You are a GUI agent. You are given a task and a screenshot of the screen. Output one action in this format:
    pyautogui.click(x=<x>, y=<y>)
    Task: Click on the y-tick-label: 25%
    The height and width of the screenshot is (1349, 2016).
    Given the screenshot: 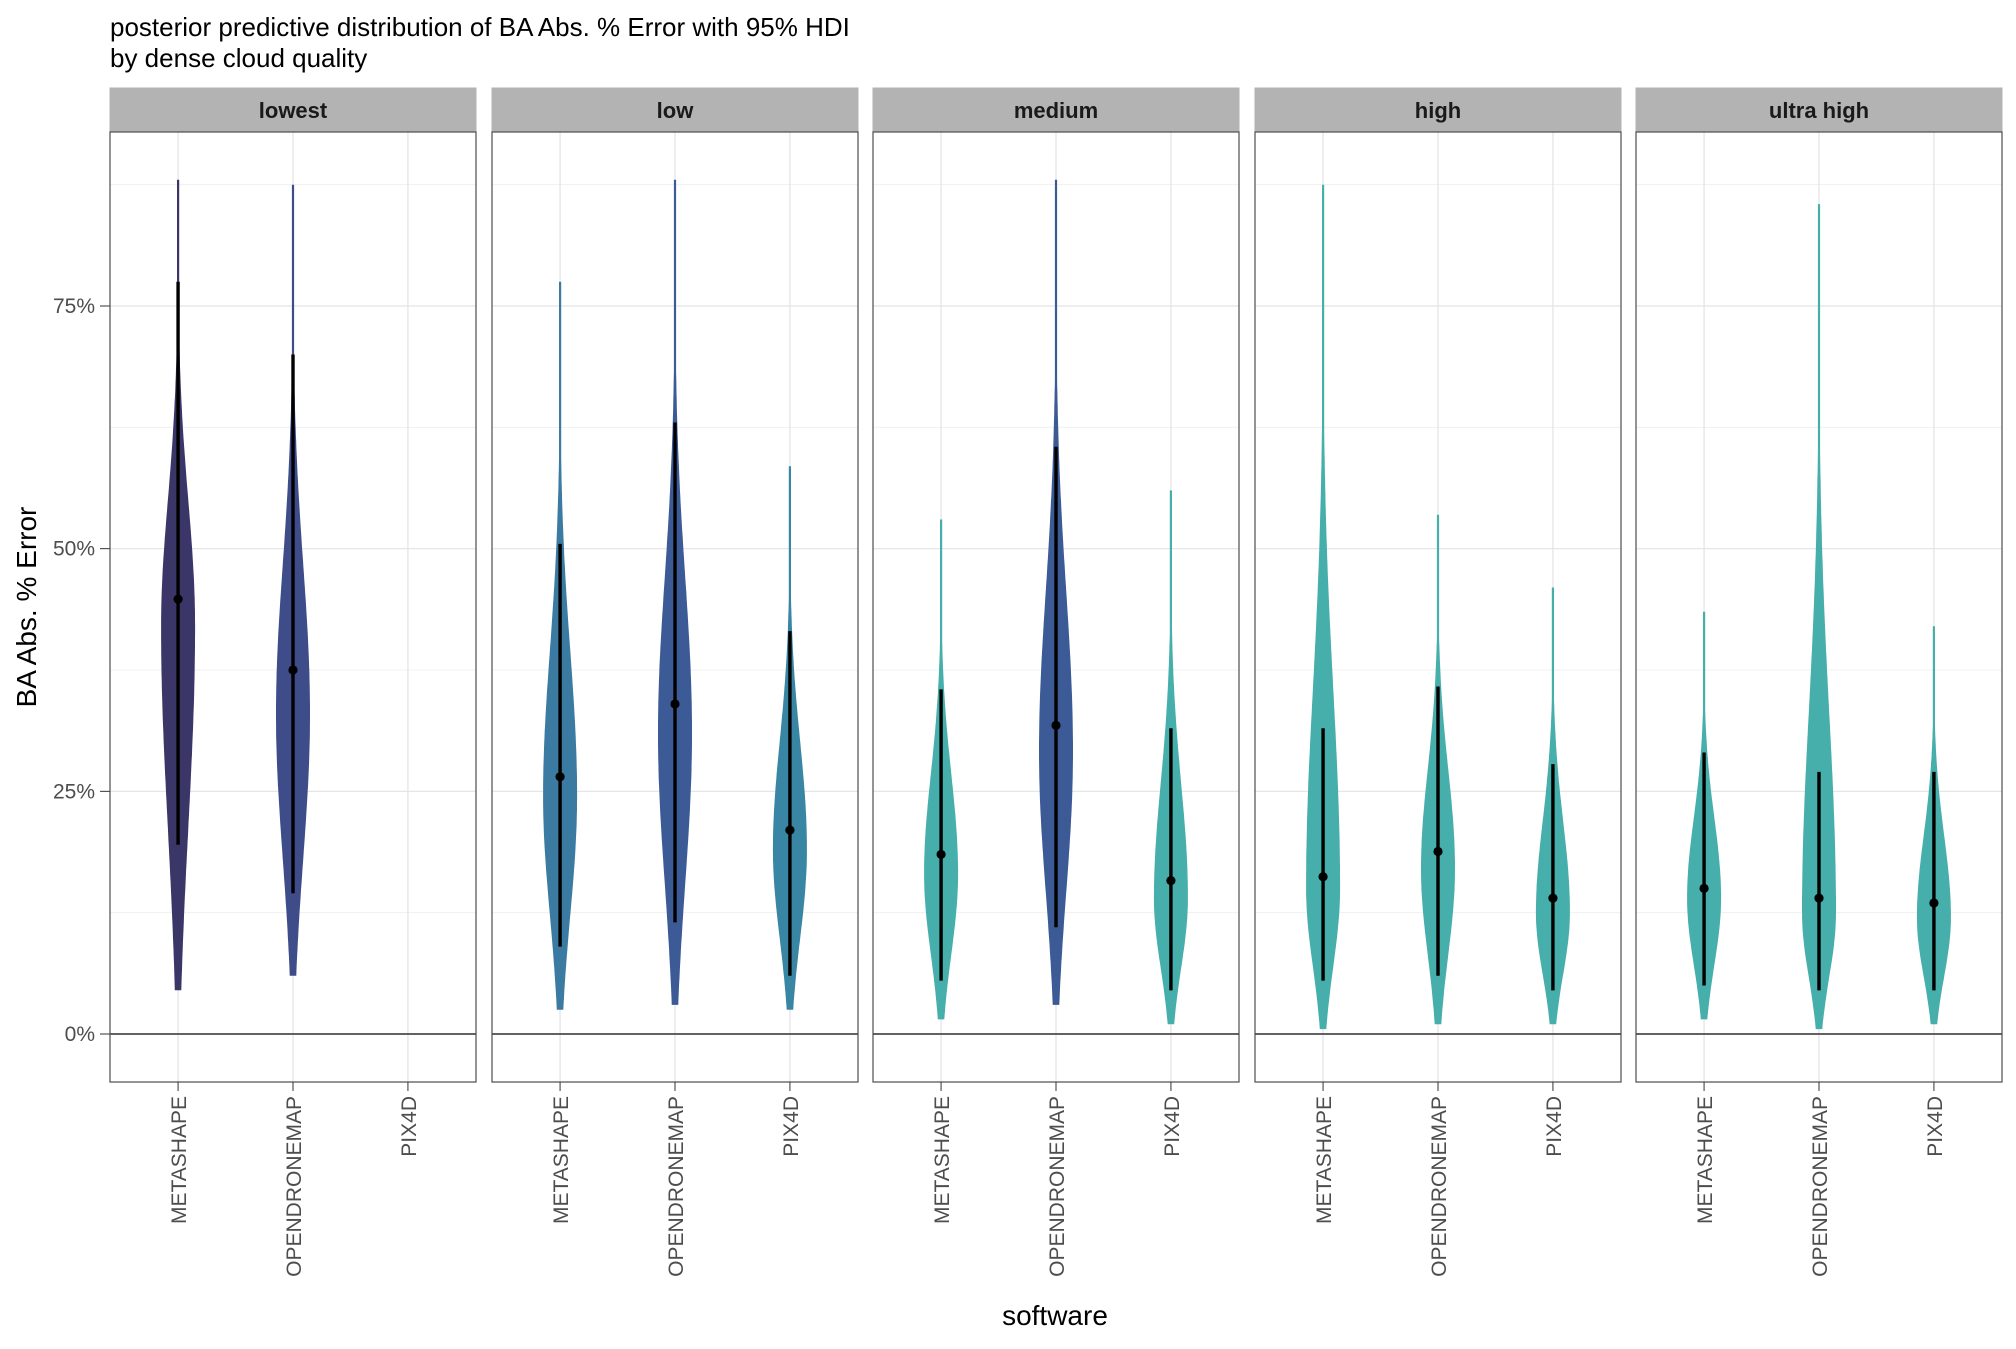 What is the action you would take?
    pyautogui.click(x=74, y=791)
    